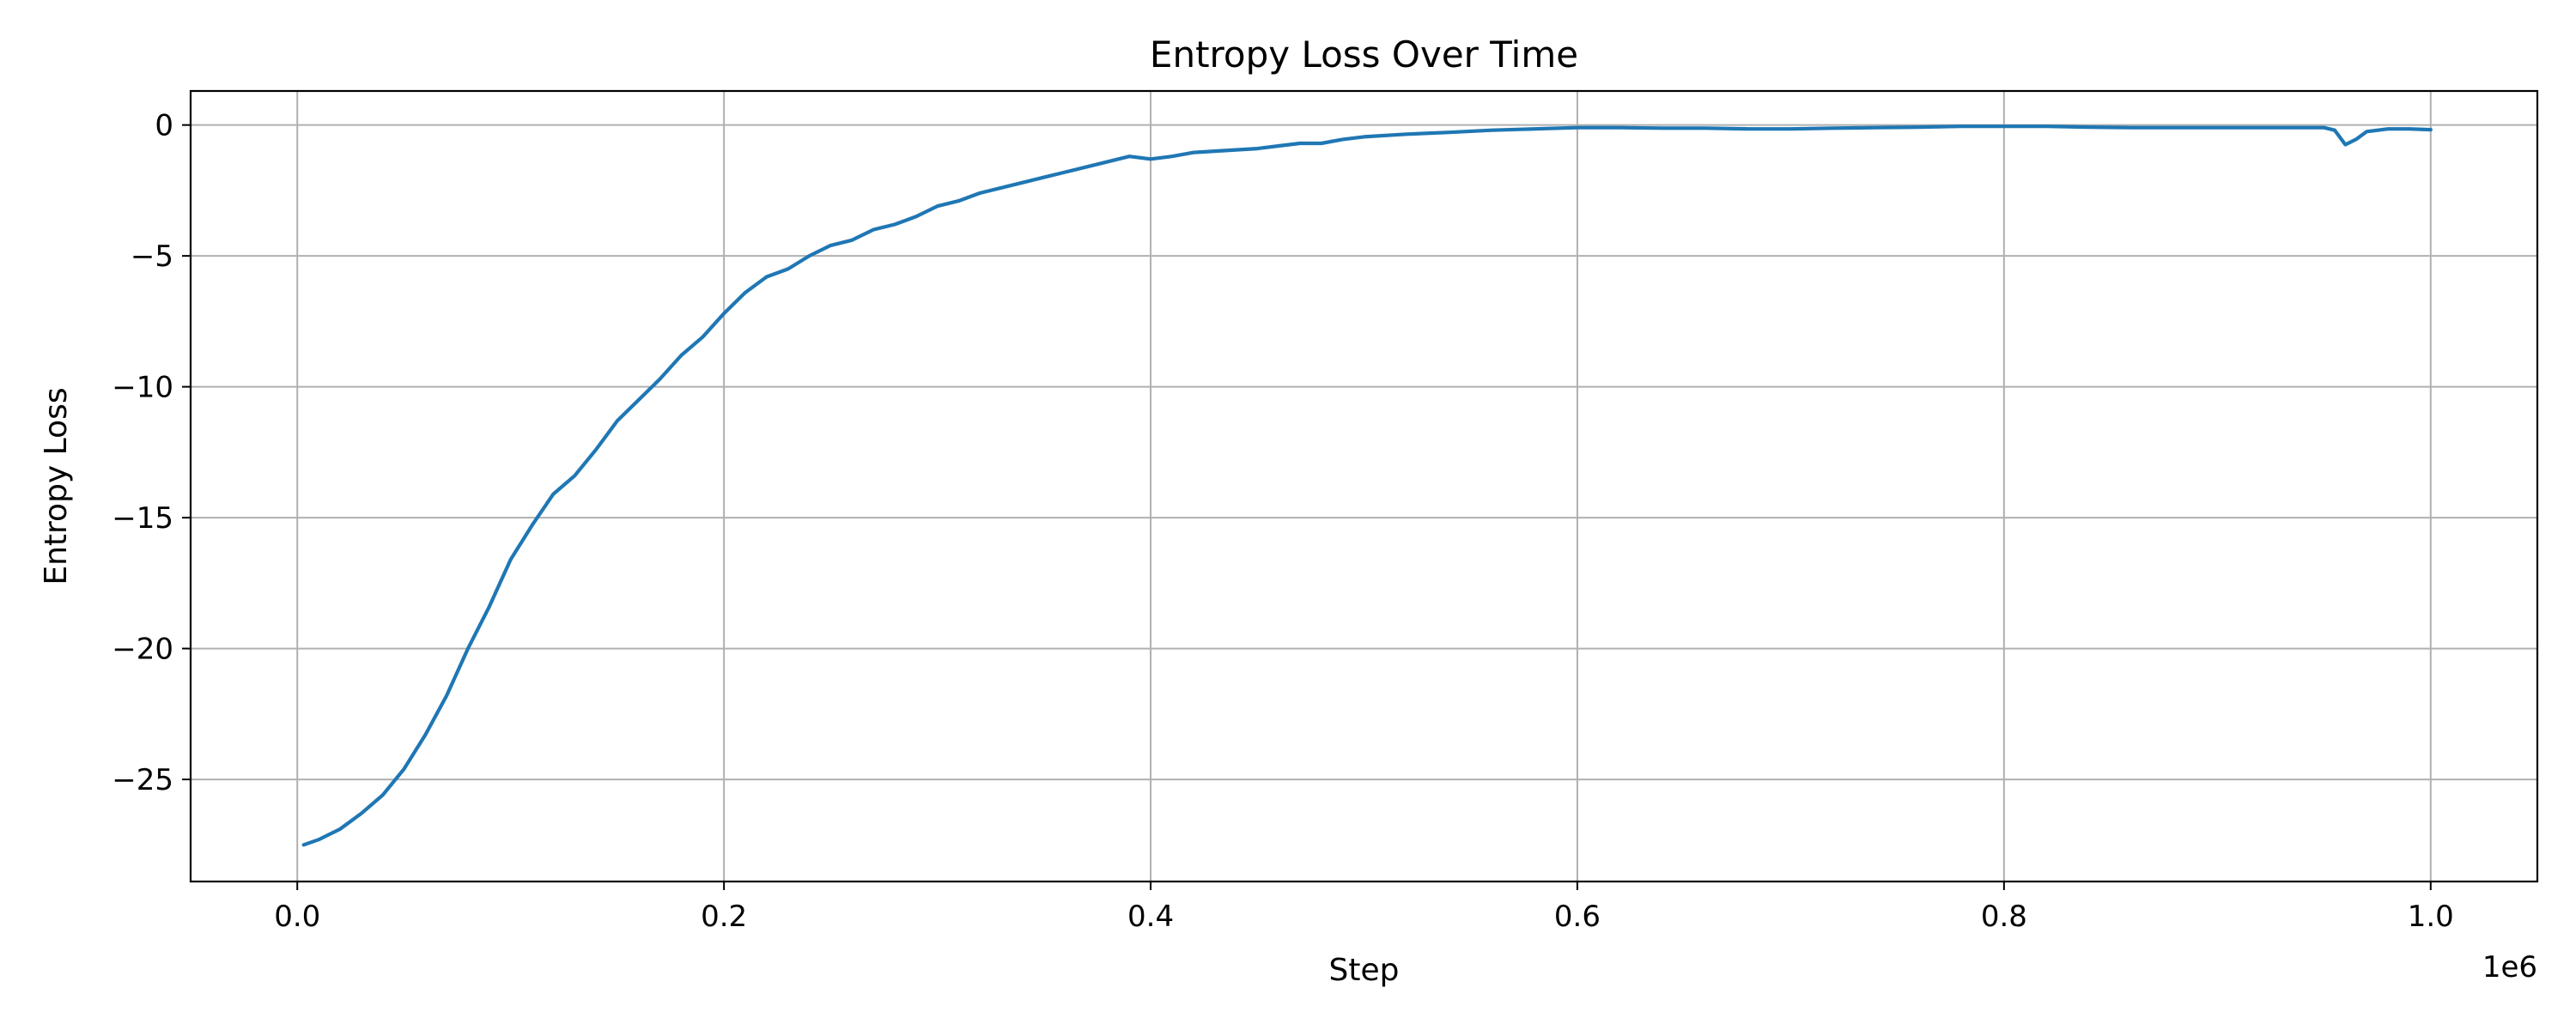 The height and width of the screenshot is (1030, 2576). I want to click on x-axis-offset-label: 1e6, so click(2509, 967).